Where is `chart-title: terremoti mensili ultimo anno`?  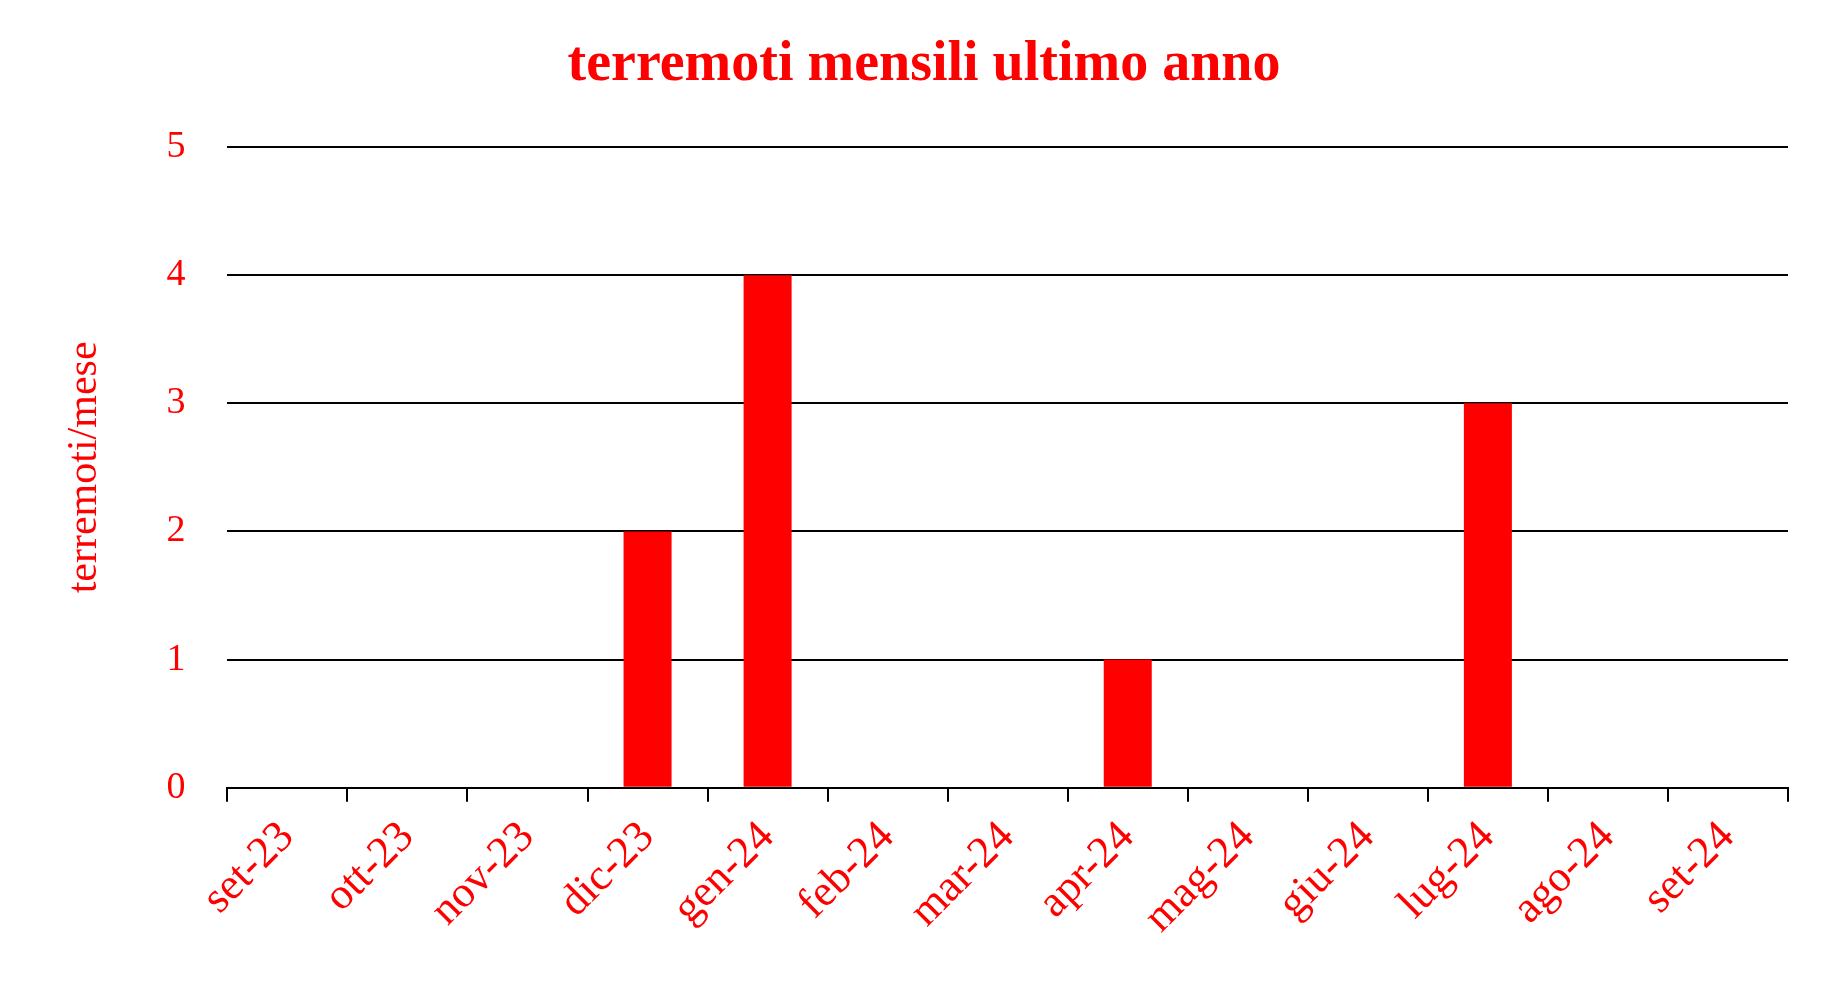
chart-title: terremoti mensili ultimo anno is located at coordinates (924, 61).